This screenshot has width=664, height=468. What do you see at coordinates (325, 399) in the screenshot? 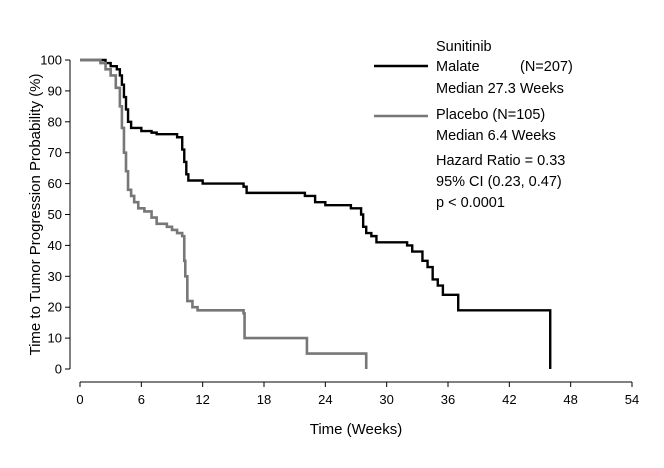
I see `x-tick-label: 24` at bounding box center [325, 399].